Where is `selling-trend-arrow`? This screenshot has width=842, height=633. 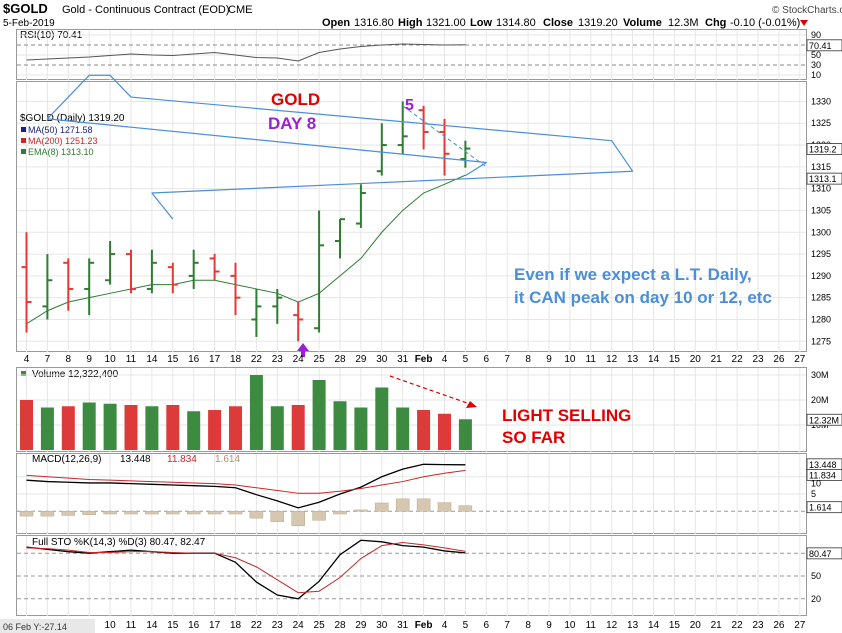 selling-trend-arrow is located at coordinates (430, 390).